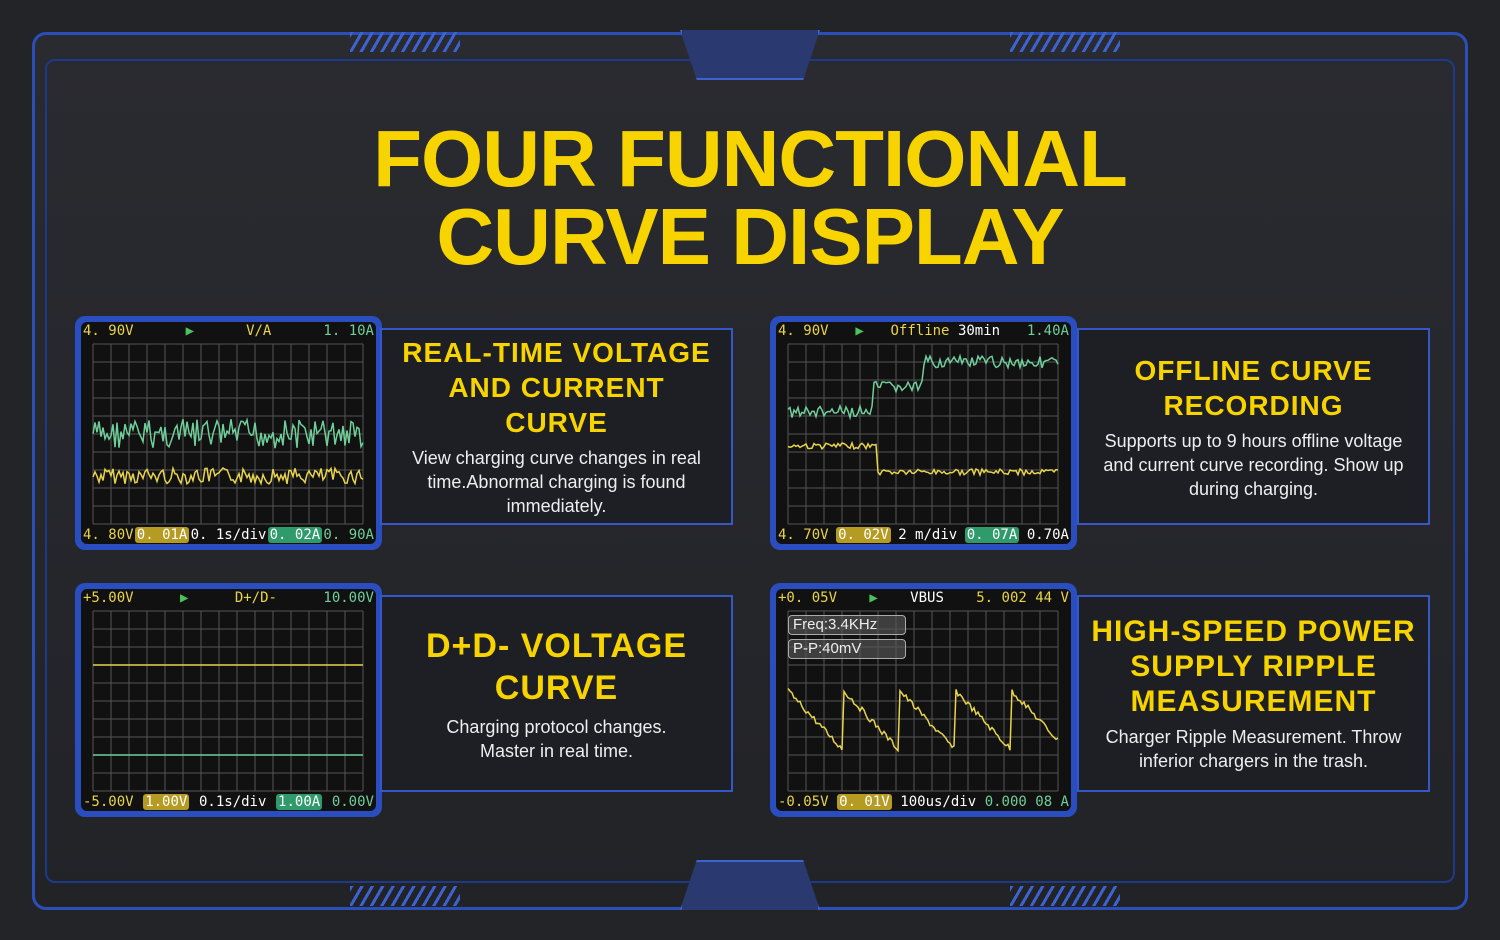  Describe the element at coordinates (295, 535) in the screenshot. I see `current-scale: 0. 02A` at that location.